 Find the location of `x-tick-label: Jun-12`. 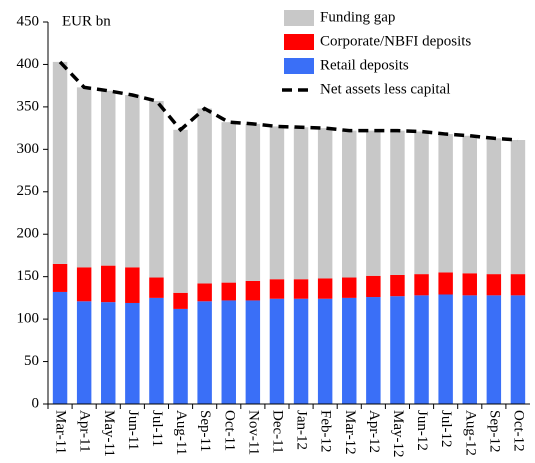

x-tick-label: Jun-12 is located at coordinates (422, 430).